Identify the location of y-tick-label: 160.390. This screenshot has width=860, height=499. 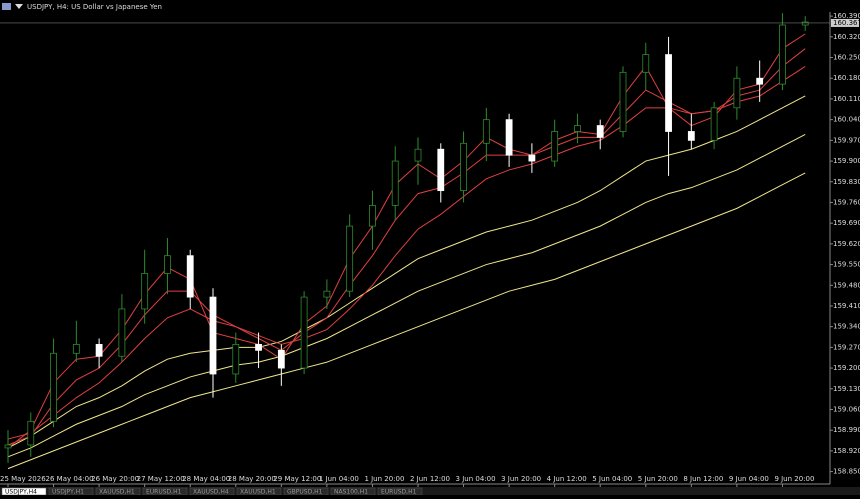
(846, 16).